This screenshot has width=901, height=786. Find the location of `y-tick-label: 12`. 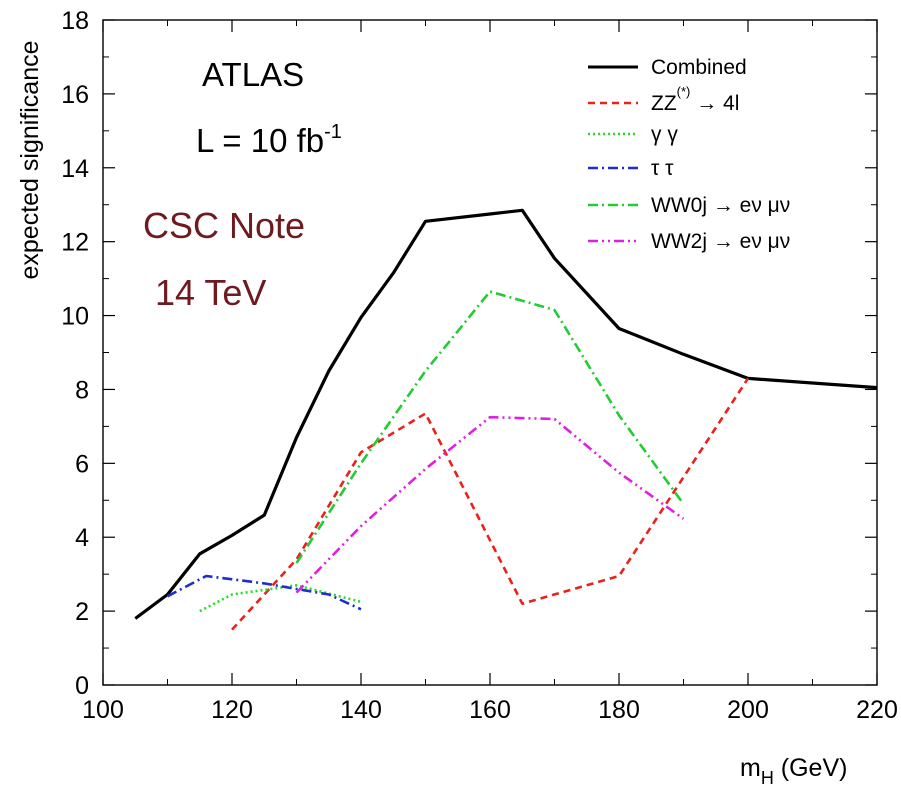

y-tick-label: 12 is located at coordinates (75, 243).